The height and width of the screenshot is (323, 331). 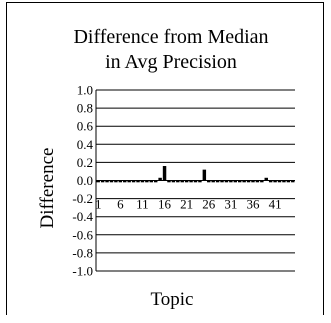 What do you see at coordinates (82, 252) in the screenshot?
I see `y-tick-label: -0.8` at bounding box center [82, 252].